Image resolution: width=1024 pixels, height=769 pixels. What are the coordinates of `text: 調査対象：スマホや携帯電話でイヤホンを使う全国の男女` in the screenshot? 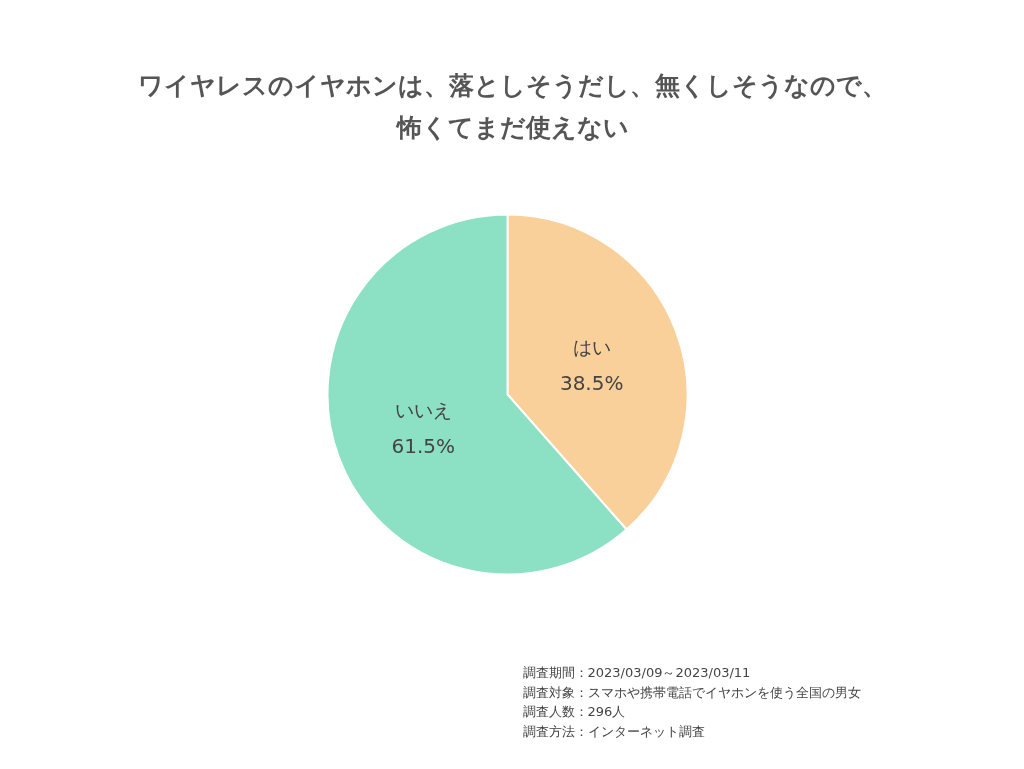 It's located at (691, 692).